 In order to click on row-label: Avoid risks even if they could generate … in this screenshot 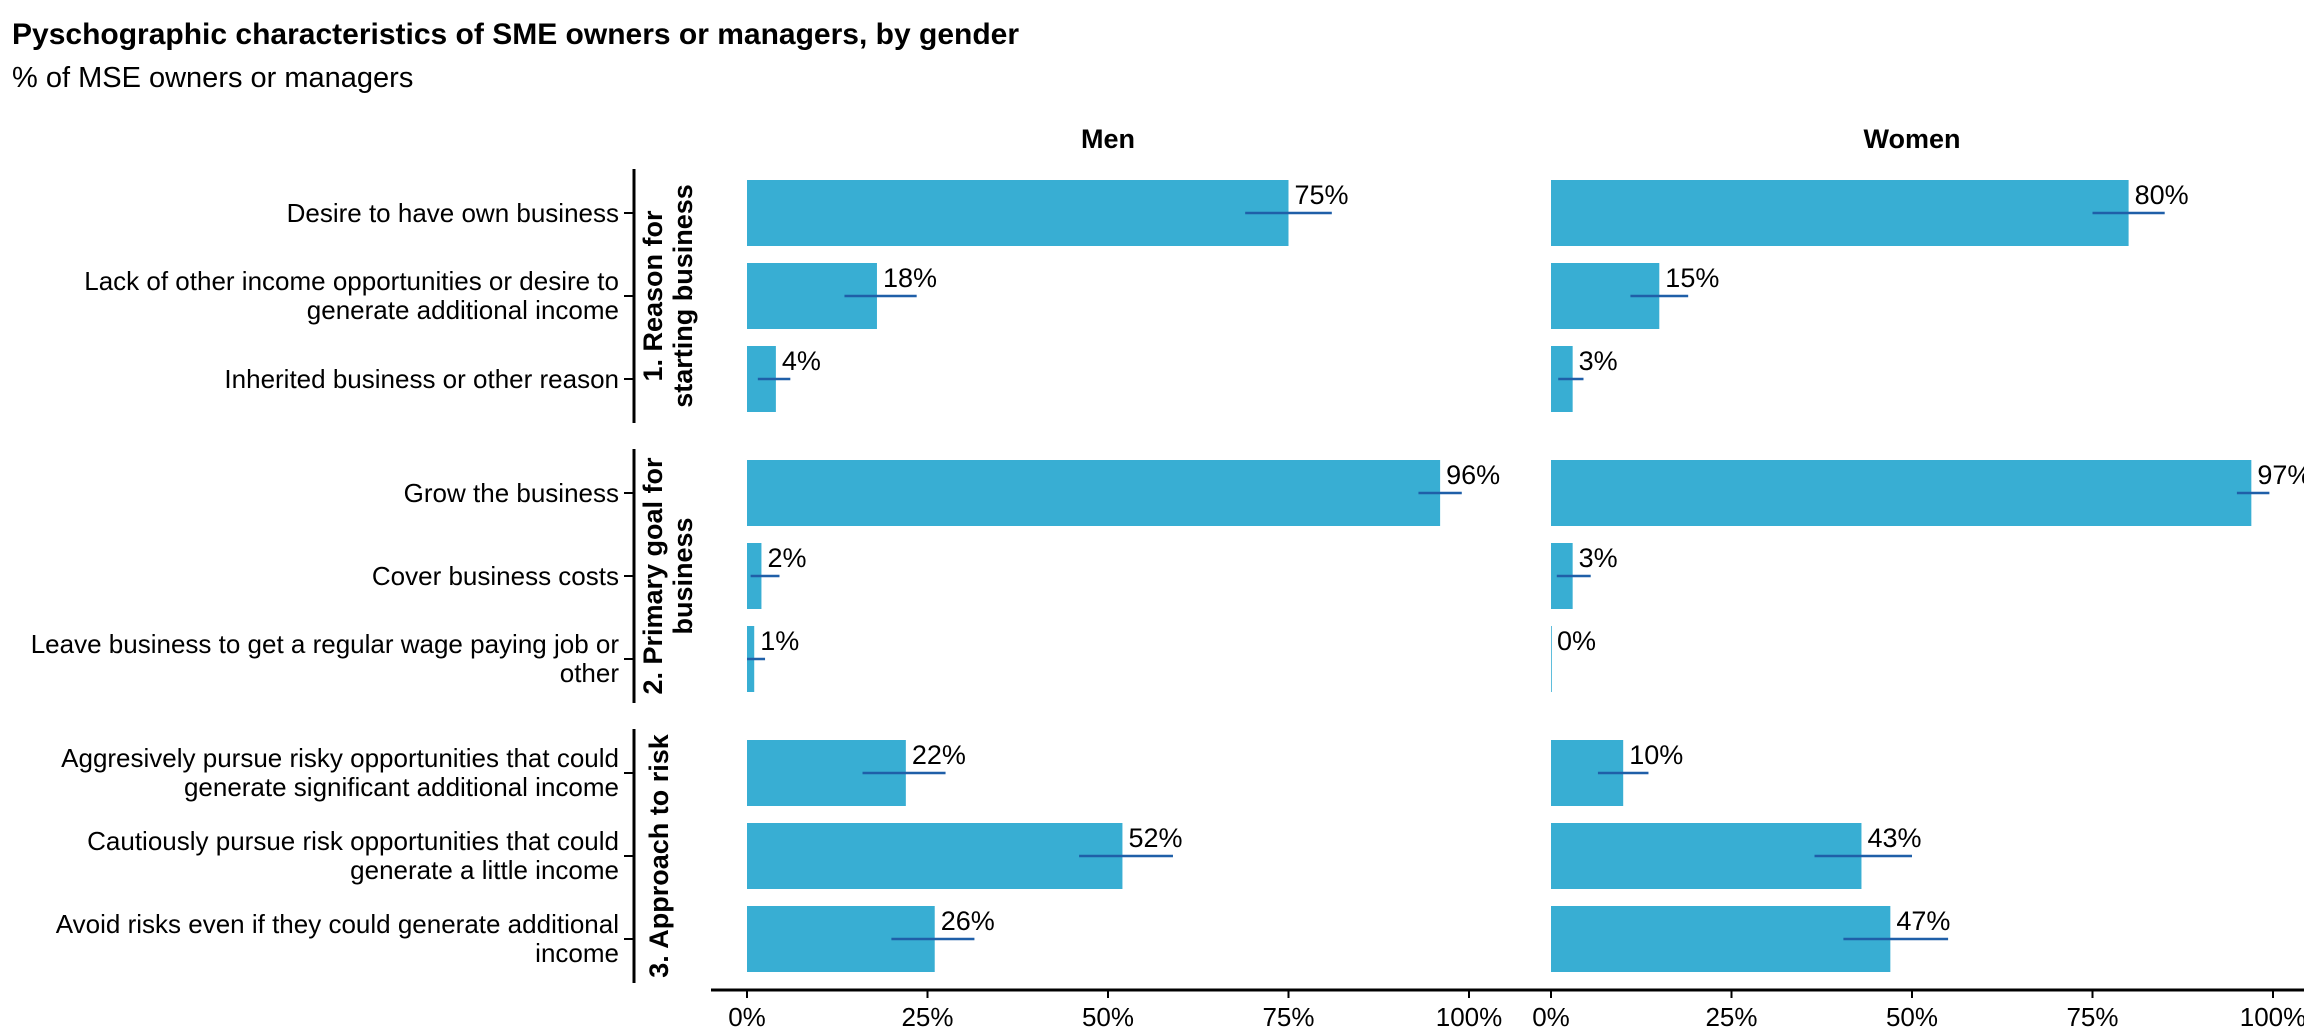, I will do `click(337, 924)`.